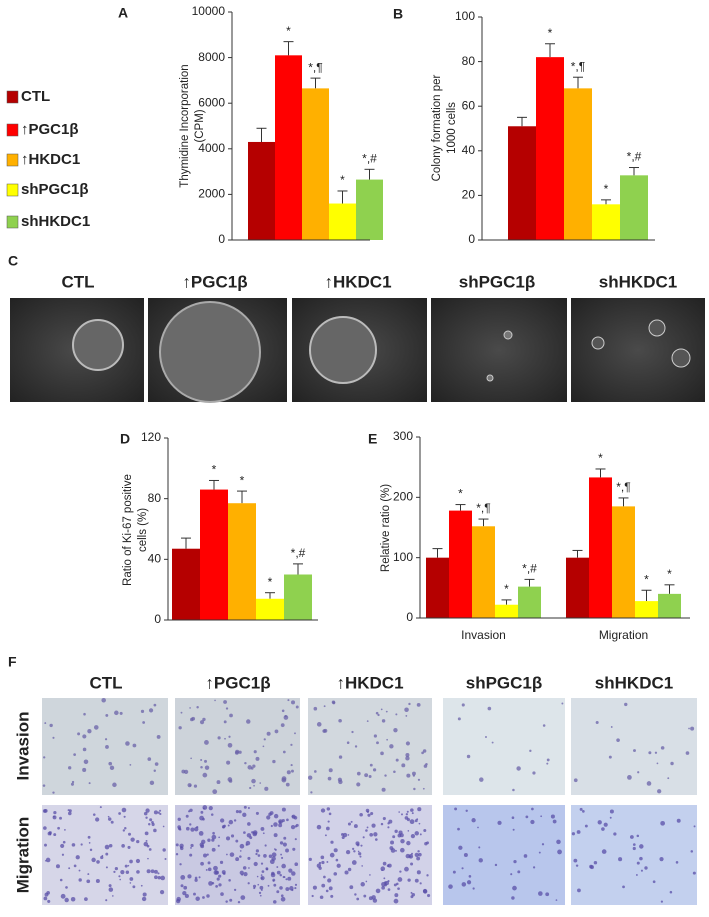 This screenshot has height=917, width=709. Describe the element at coordinates (469, 105) in the screenshot. I see `y-tick-label: 60` at that location.